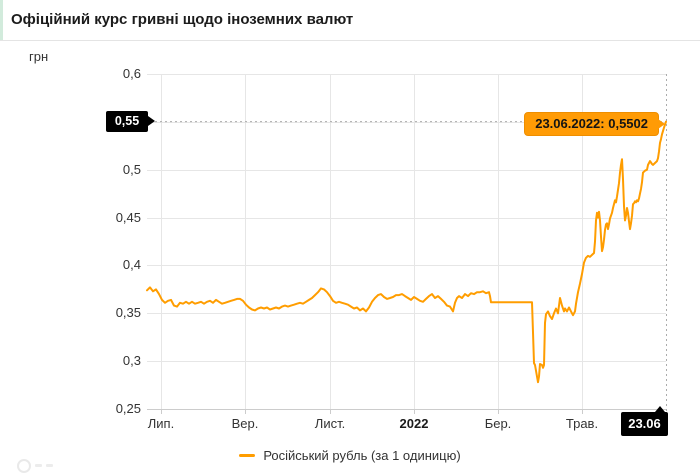 This screenshot has width=700, height=475. I want to click on watermark-circle-icon, so click(24, 466).